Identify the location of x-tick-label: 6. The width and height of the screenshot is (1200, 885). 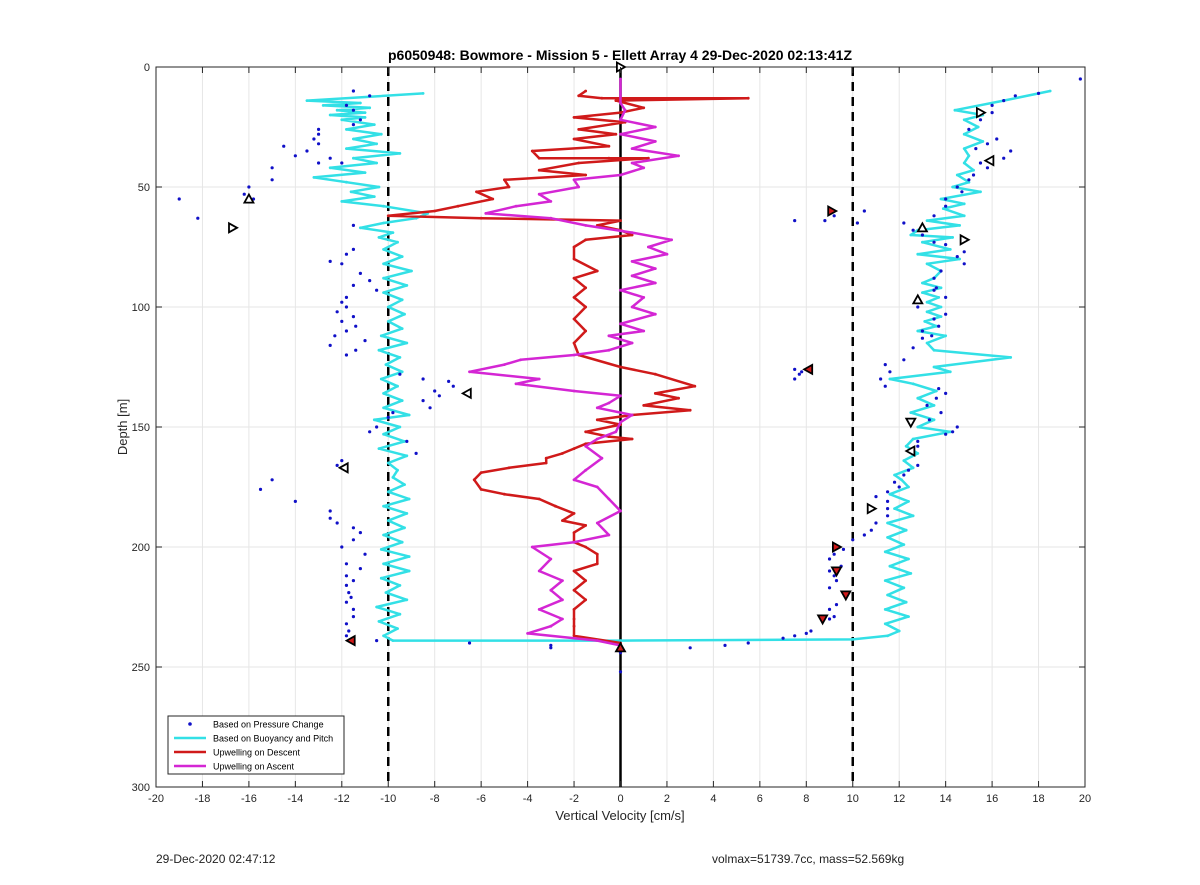
(760, 799).